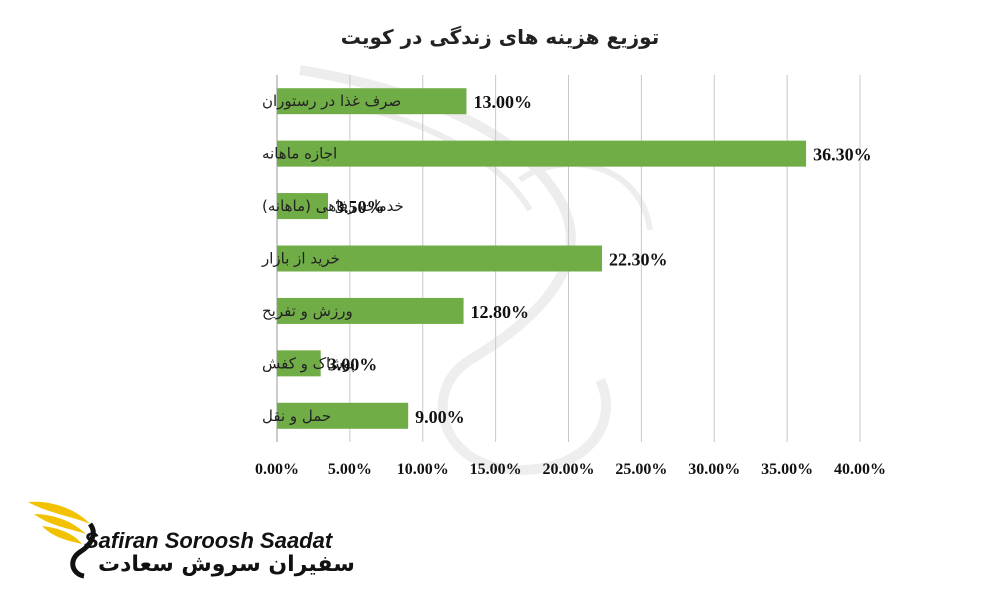  I want to click on x-tick-label: 0.00%, so click(277, 469).